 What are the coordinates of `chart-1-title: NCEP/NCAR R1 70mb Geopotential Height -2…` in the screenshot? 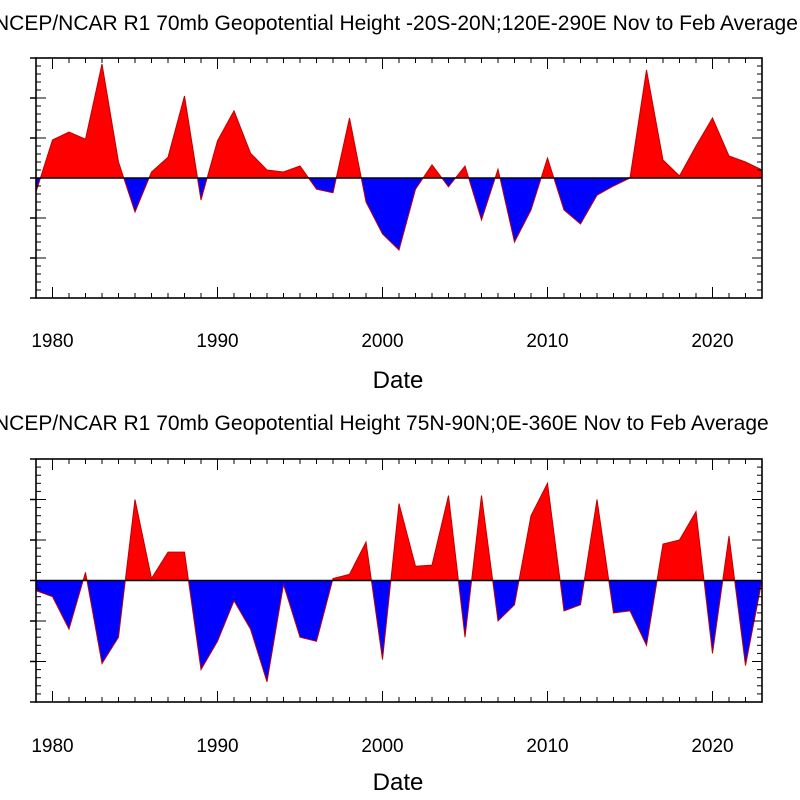 It's located at (399, 23).